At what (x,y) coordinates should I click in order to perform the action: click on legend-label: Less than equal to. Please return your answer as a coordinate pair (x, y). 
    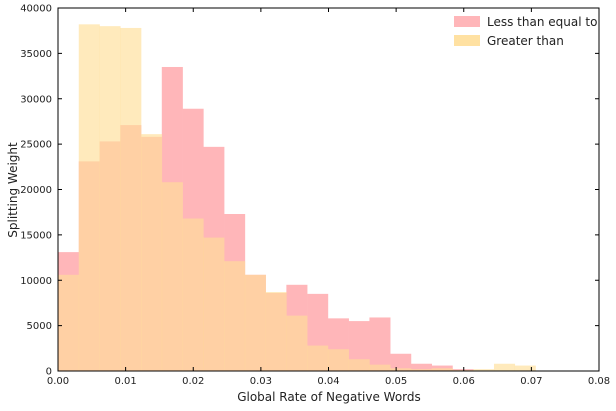
    Looking at the image, I should click on (542, 22).